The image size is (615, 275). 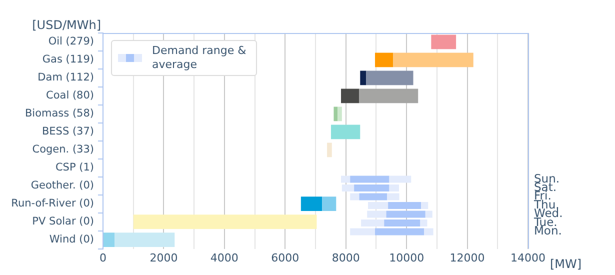 I want to click on y-tick-label: Coal (80), so click(x=70, y=96).